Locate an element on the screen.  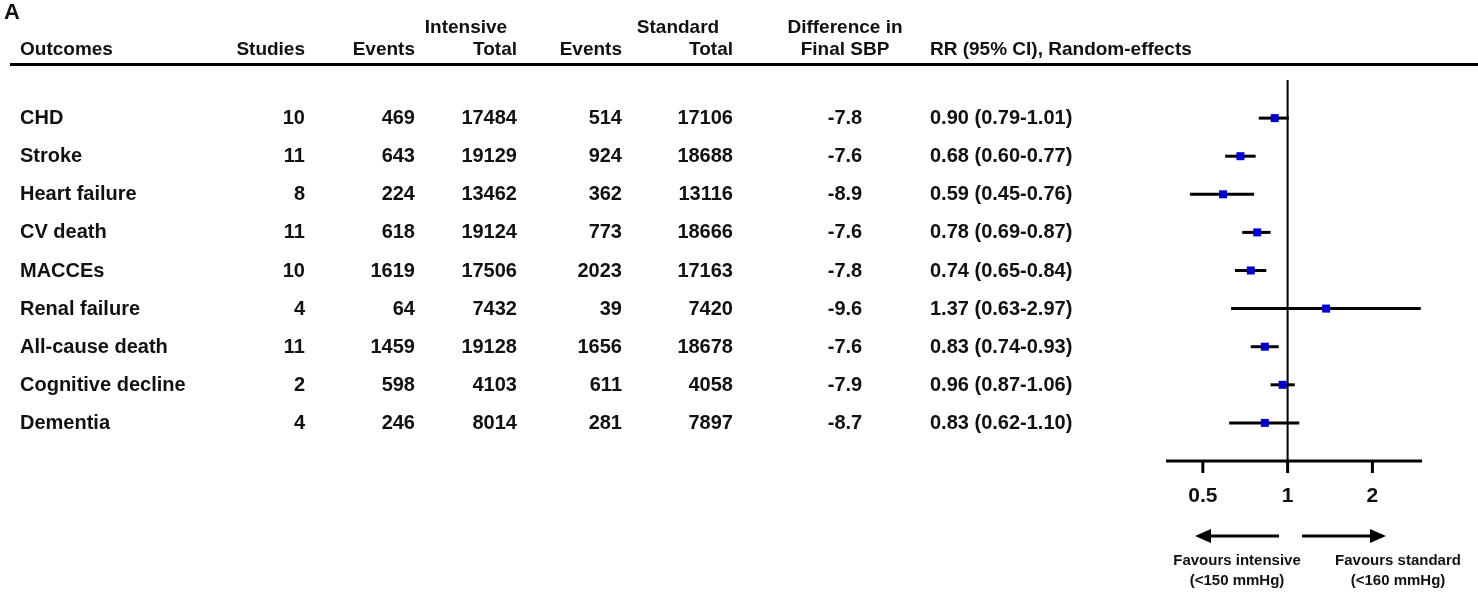
data-label: 514 is located at coordinates (605, 117).